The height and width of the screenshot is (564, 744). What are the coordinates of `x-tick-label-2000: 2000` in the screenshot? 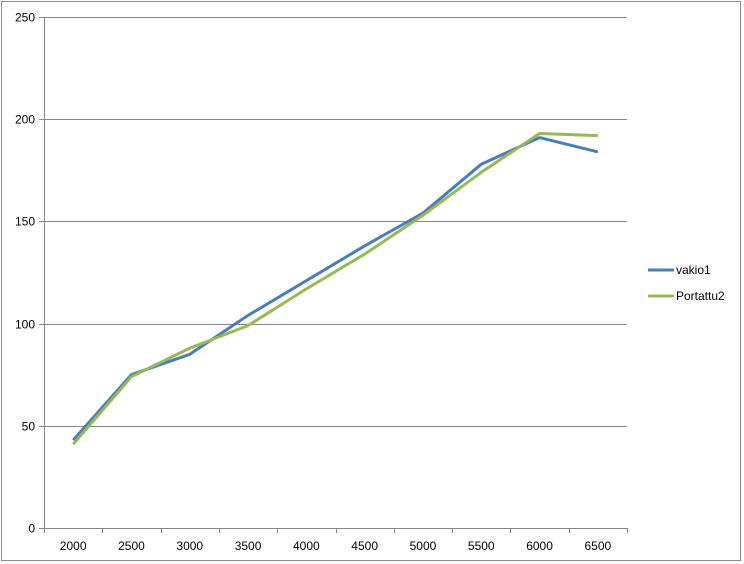 It's located at (73, 546).